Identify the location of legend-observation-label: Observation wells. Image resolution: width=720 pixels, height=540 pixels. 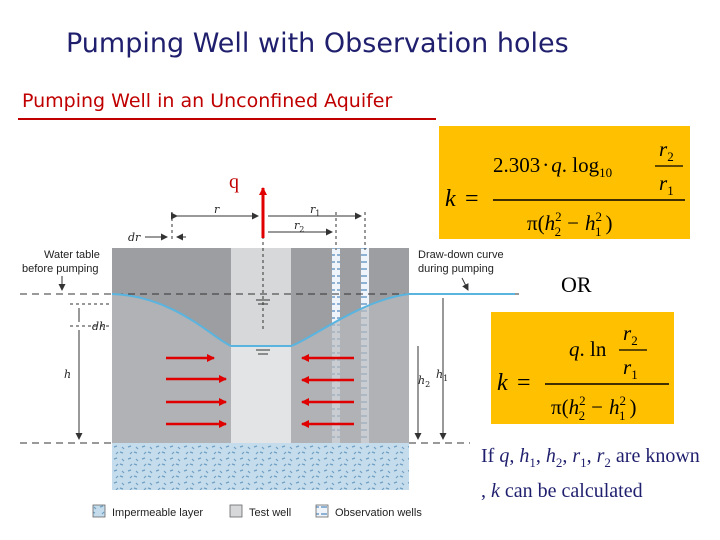
(378, 513).